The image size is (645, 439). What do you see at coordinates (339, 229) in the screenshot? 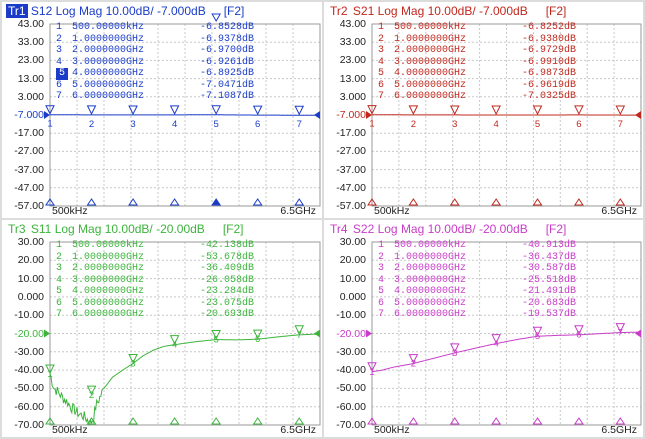
I see `trace-id: Tr4` at bounding box center [339, 229].